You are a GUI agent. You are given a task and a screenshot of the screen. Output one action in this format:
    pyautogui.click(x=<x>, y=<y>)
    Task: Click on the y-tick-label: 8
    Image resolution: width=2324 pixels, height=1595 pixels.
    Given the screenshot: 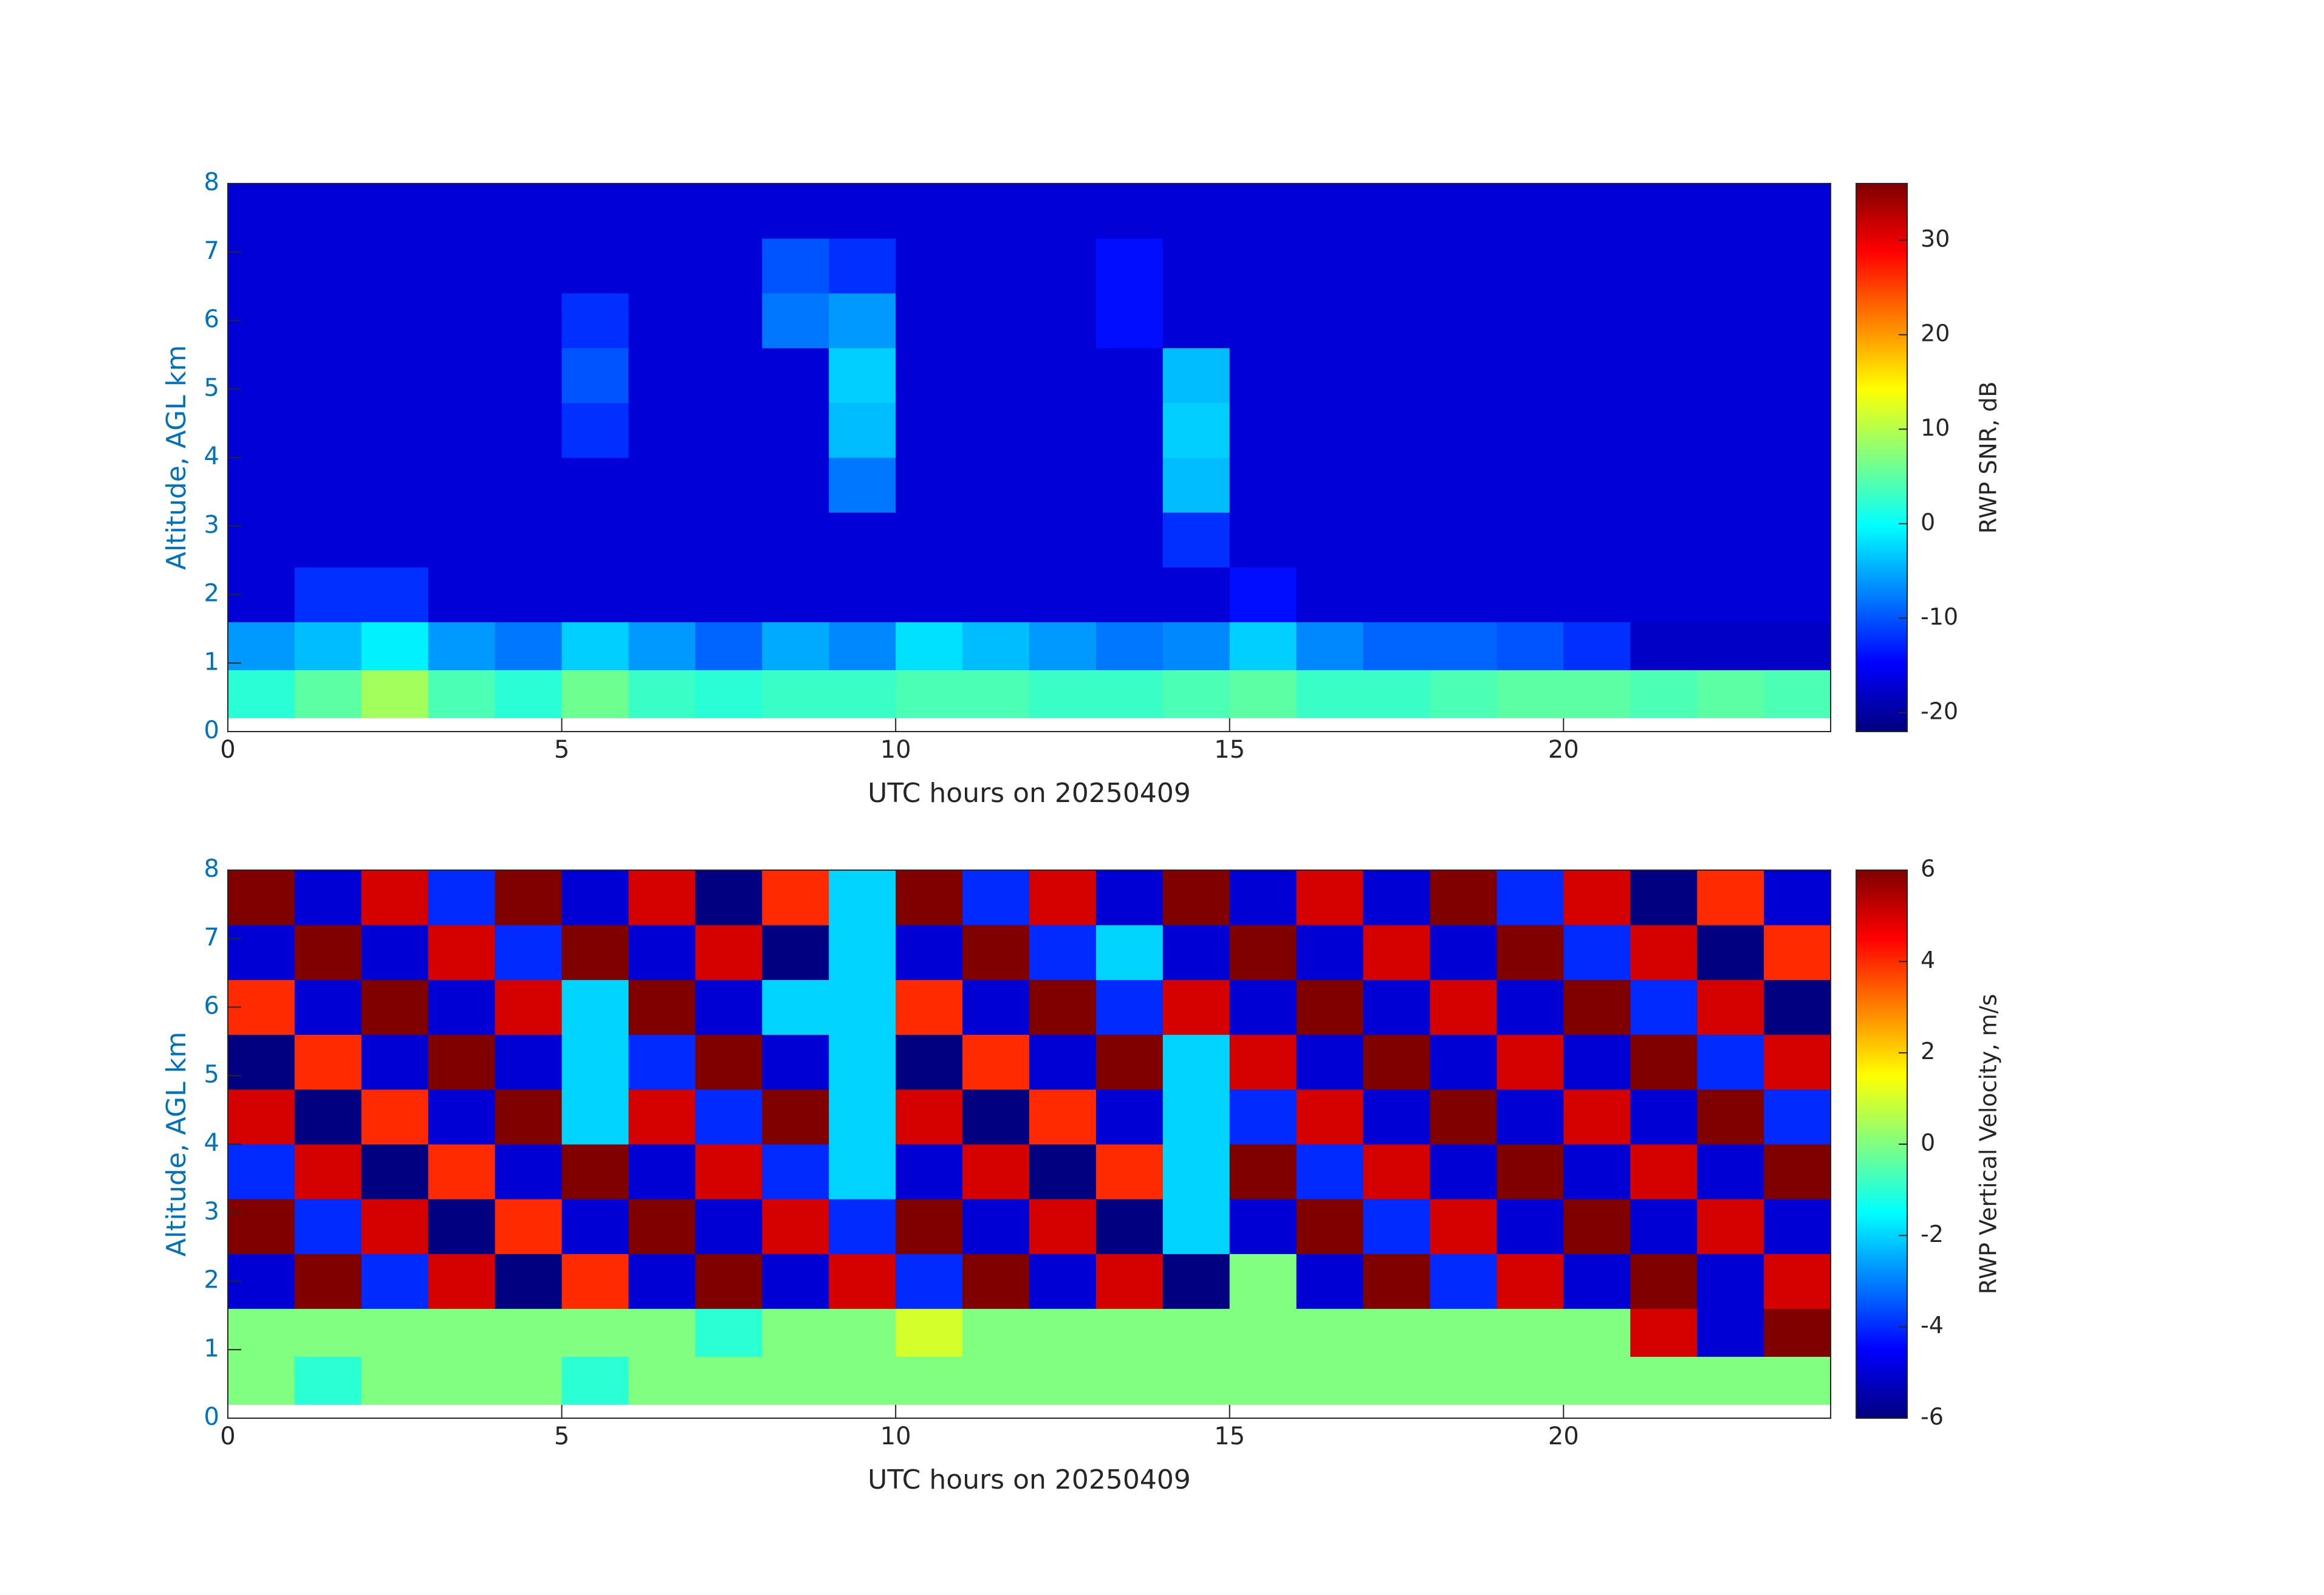 What is the action you would take?
    pyautogui.click(x=212, y=869)
    